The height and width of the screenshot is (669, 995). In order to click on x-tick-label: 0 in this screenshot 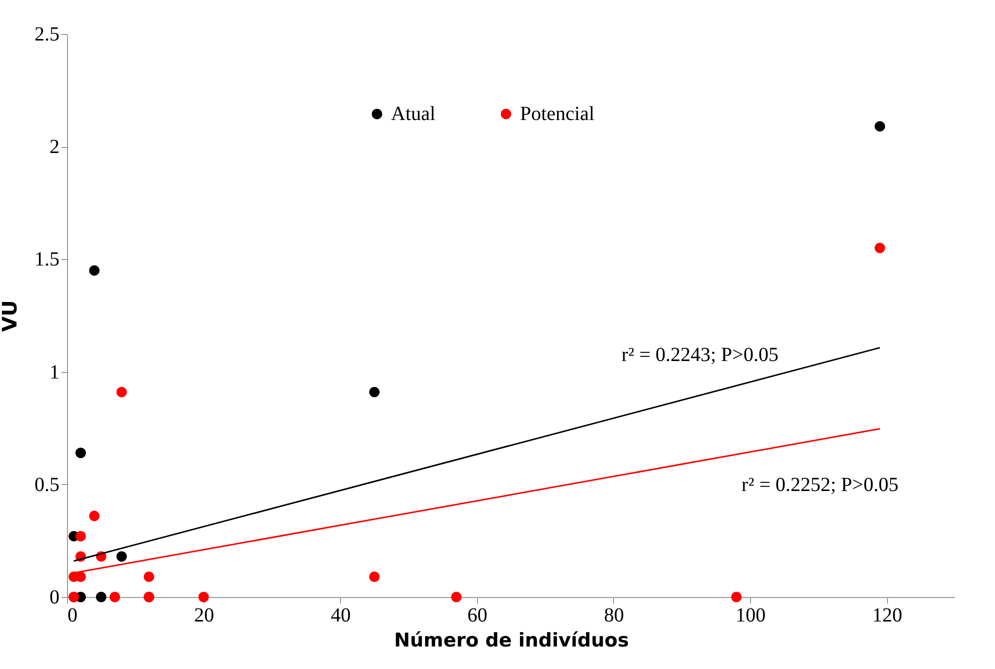, I will do `click(73, 615)`.